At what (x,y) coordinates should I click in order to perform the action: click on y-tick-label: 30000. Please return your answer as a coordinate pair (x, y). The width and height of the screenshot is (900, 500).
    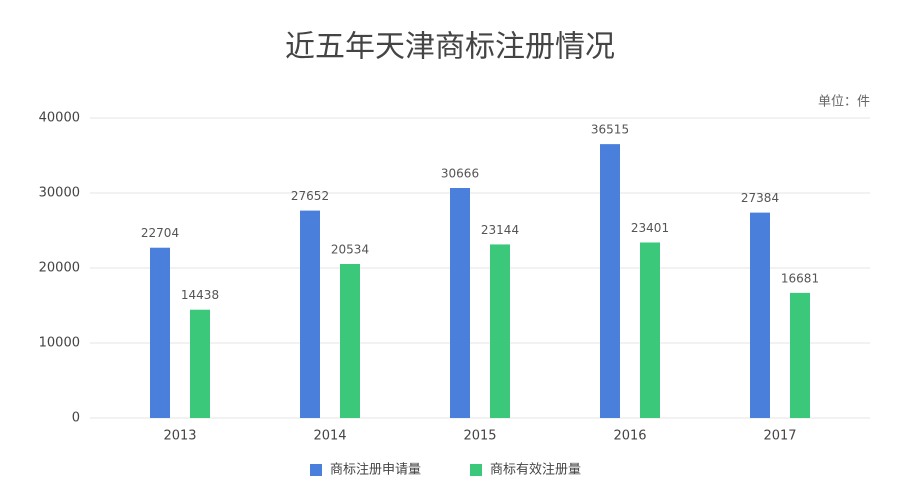
    Looking at the image, I should click on (59, 193).